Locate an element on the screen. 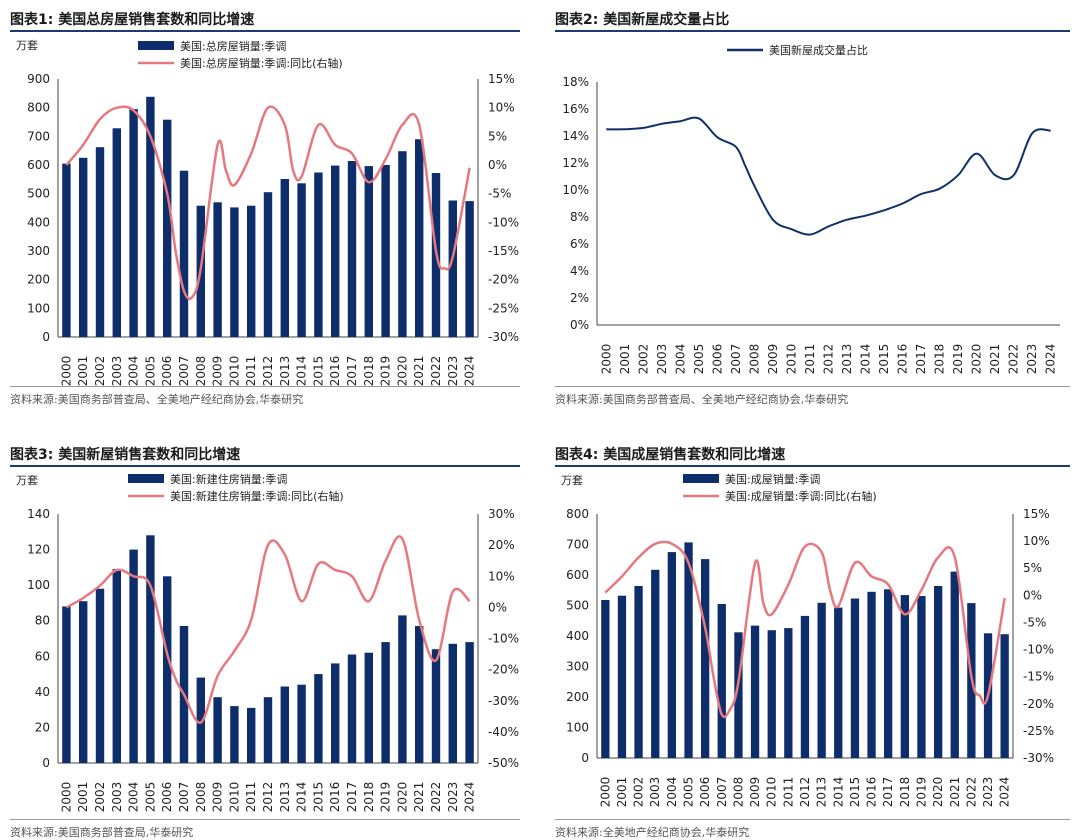  x-tick-label: 2013 is located at coordinates (822, 792).